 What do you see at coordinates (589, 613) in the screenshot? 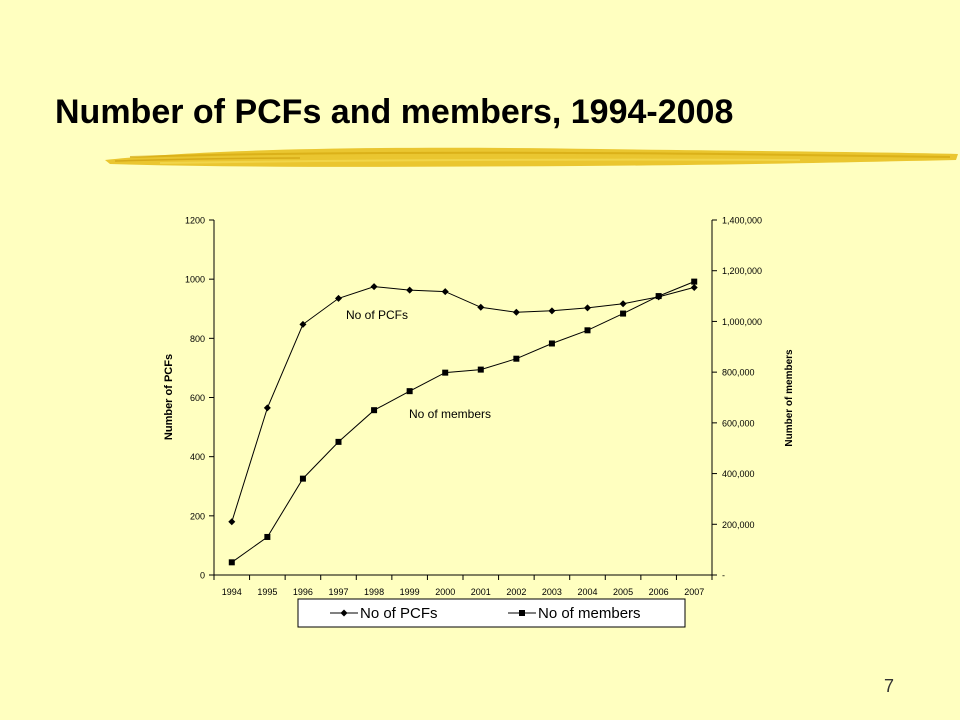
I see `legend-label-members: No of members` at bounding box center [589, 613].